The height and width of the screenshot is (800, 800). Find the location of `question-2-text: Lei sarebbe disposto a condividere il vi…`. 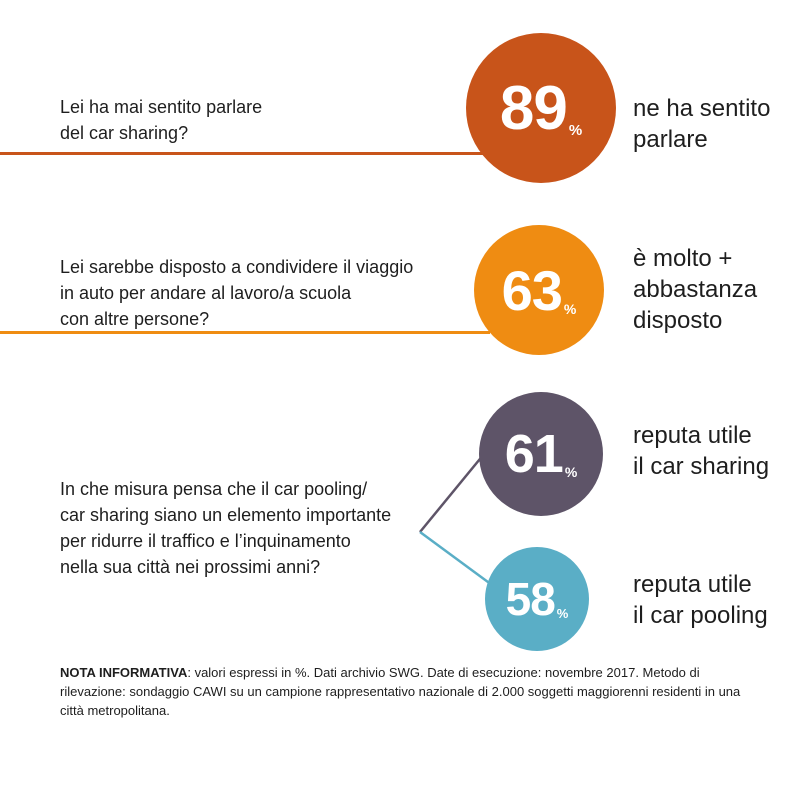

question-2-text: Lei sarebbe disposto a condividere il vi… is located at coordinates (237, 293).